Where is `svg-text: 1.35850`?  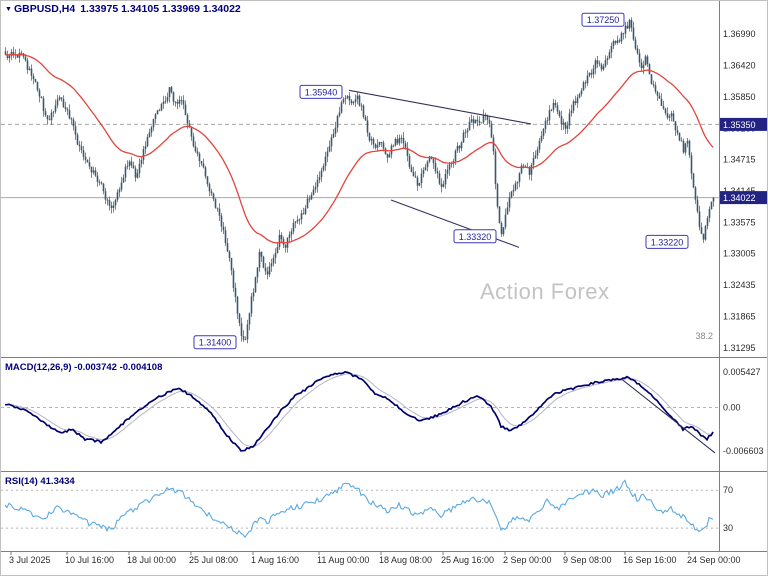 svg-text: 1.35850 is located at coordinates (739, 97).